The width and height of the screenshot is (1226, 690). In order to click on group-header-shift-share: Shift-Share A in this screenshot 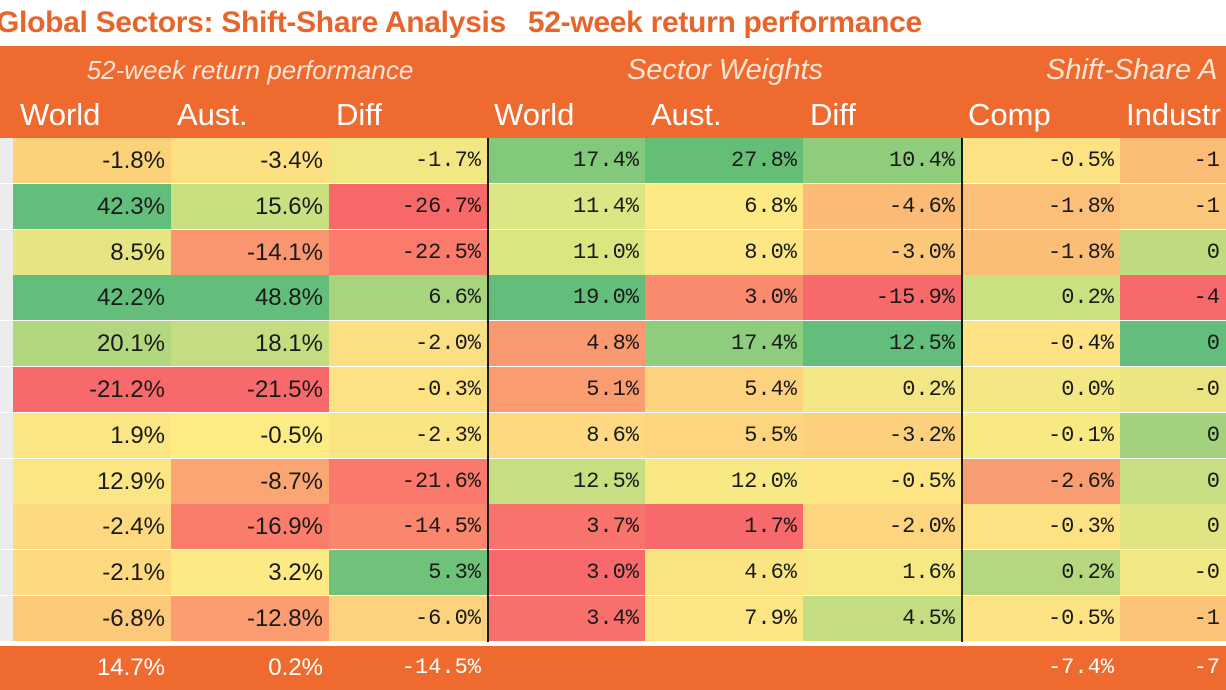, I will do `click(1132, 70)`.